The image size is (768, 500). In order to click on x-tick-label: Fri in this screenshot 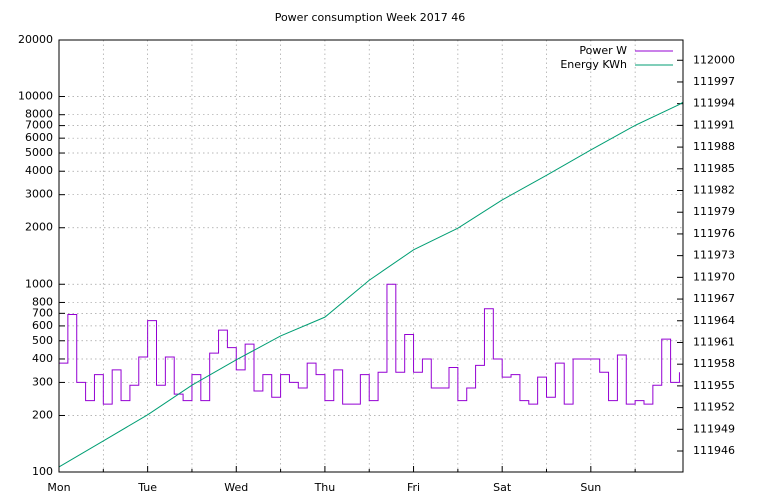, I will do `click(413, 487)`.